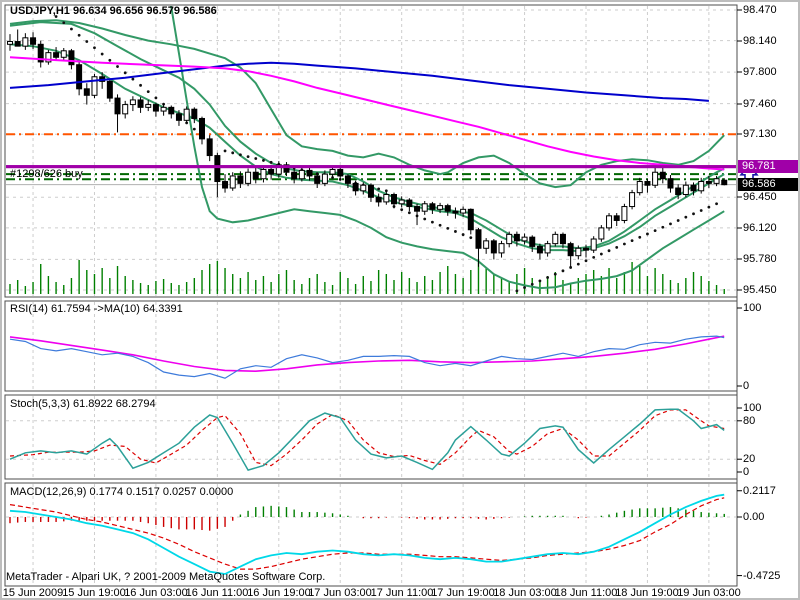 The image size is (800, 600). What do you see at coordinates (768, 166) in the screenshot?
I see `order-price-badge: 96.781` at bounding box center [768, 166].